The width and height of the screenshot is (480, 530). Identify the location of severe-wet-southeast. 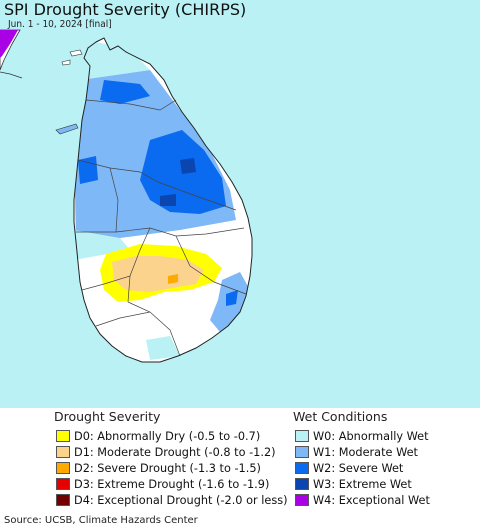
(232, 298).